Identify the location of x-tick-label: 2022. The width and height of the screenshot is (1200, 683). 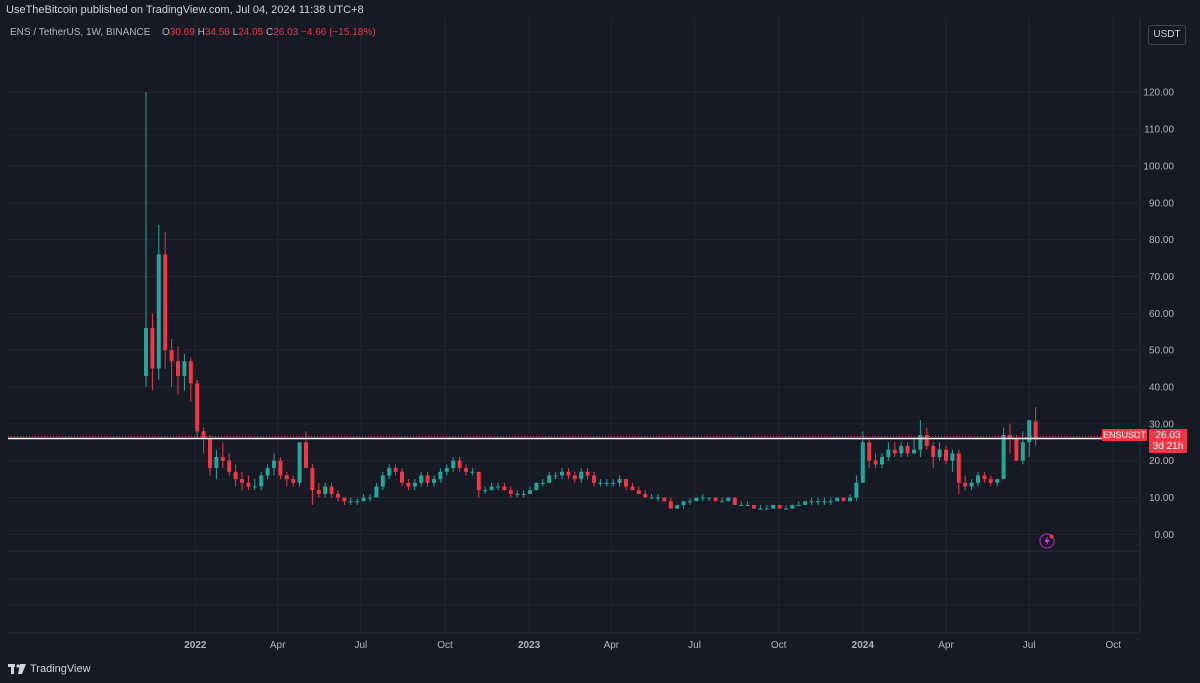
(195, 645).